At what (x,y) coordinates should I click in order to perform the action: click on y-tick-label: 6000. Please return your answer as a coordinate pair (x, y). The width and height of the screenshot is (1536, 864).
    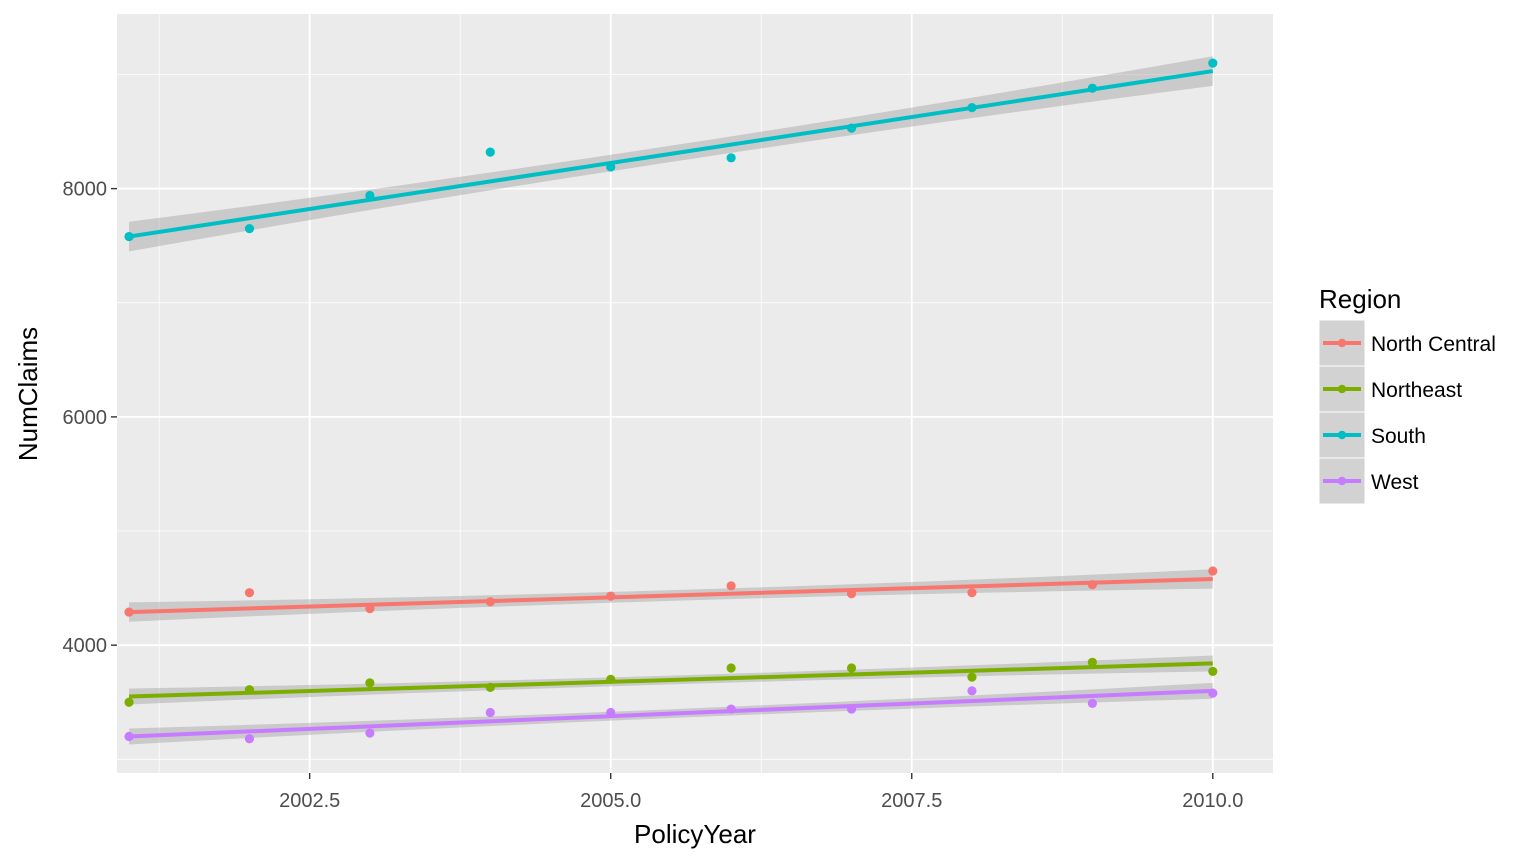
    Looking at the image, I should click on (85, 418).